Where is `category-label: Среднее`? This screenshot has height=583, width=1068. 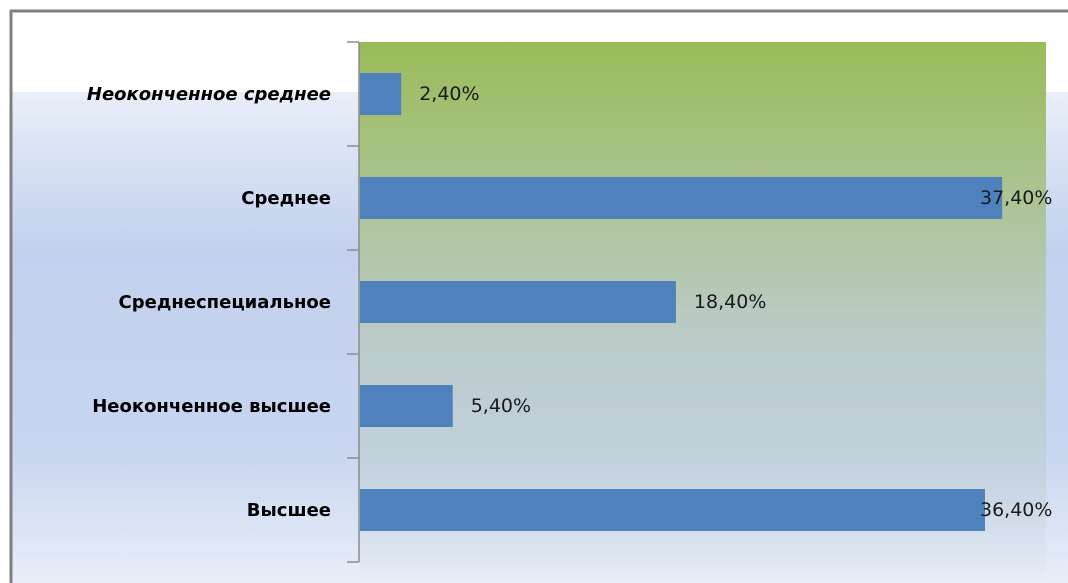 category-label: Среднее is located at coordinates (286, 198).